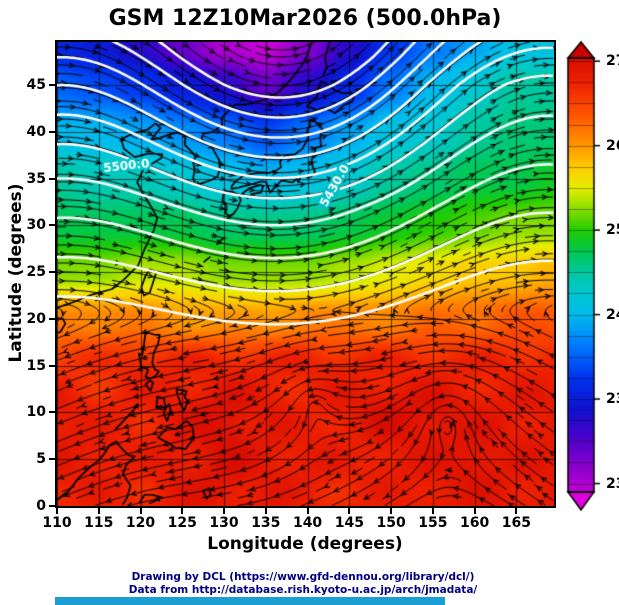  I want to click on y-tick-label: 15, so click(36, 365).